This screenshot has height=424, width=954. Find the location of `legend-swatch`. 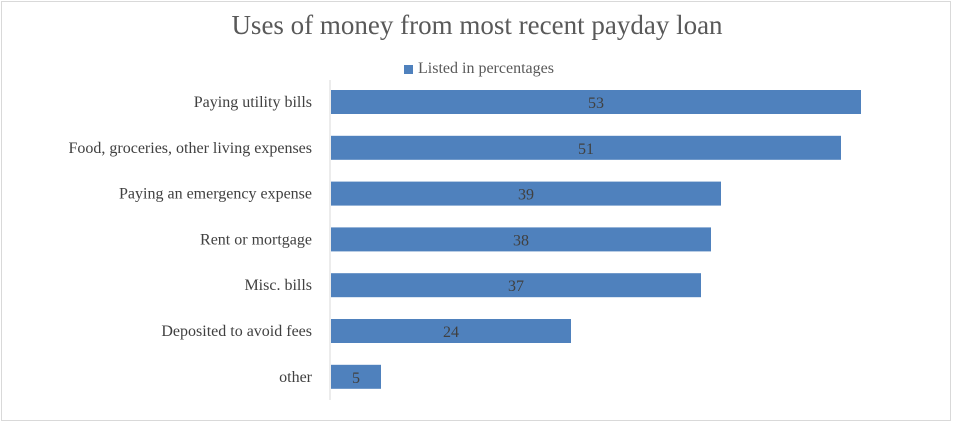

legend-swatch is located at coordinates (408, 69).